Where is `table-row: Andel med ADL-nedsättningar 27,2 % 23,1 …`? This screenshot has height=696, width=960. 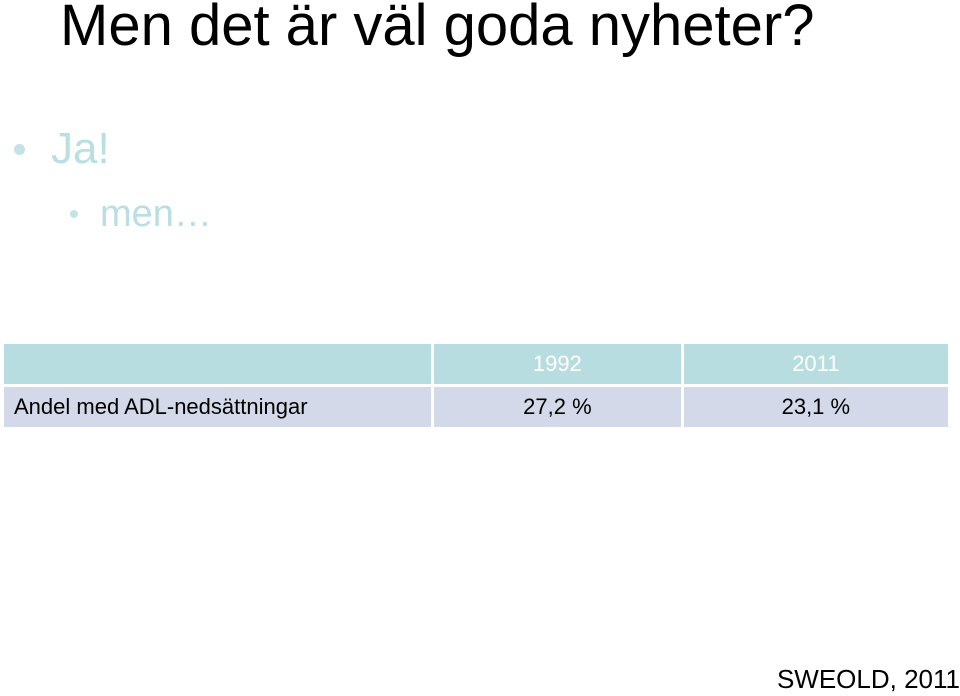 table-row: Andel med ADL-nedsättningar 27,2 % 23,1 … is located at coordinates (476, 405).